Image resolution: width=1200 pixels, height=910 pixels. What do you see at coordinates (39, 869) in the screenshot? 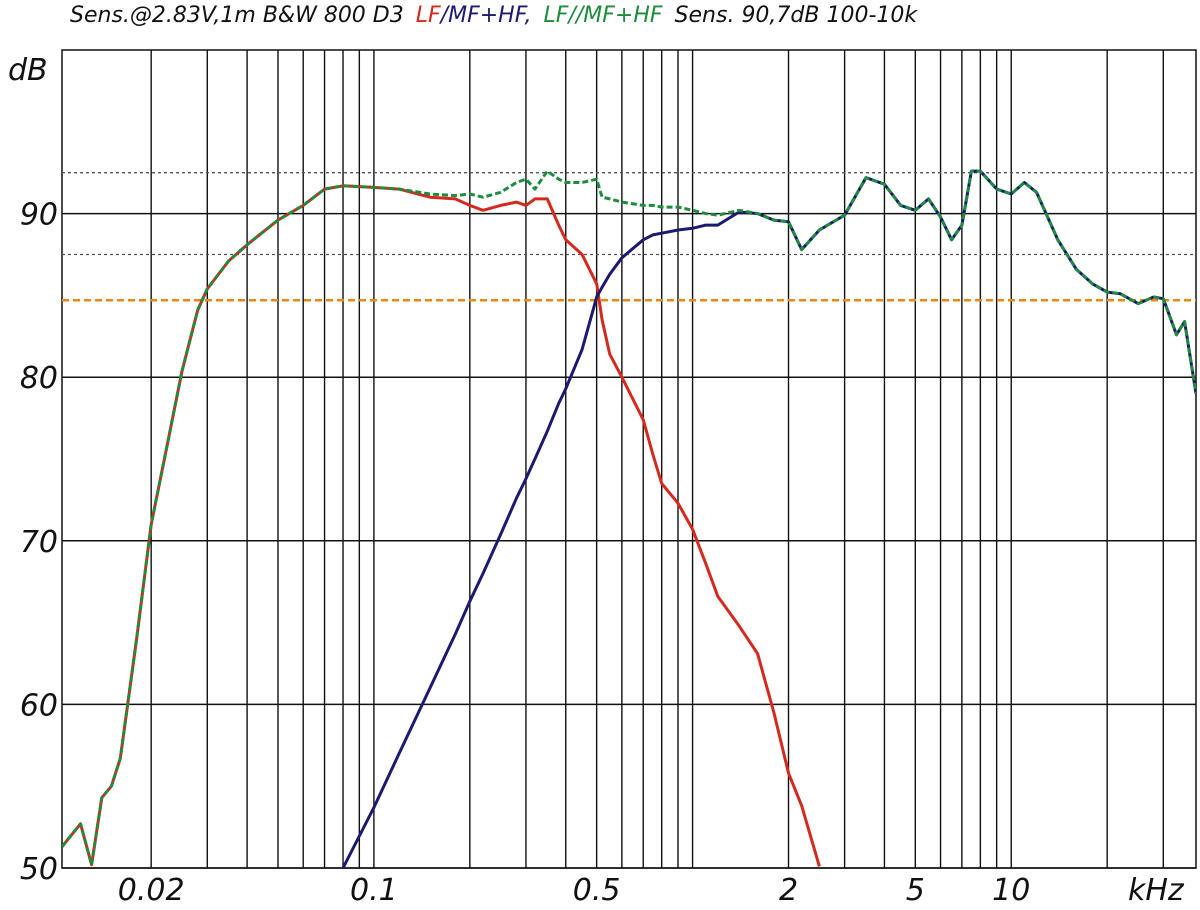
I see `y-tick-label: 50` at bounding box center [39, 869].